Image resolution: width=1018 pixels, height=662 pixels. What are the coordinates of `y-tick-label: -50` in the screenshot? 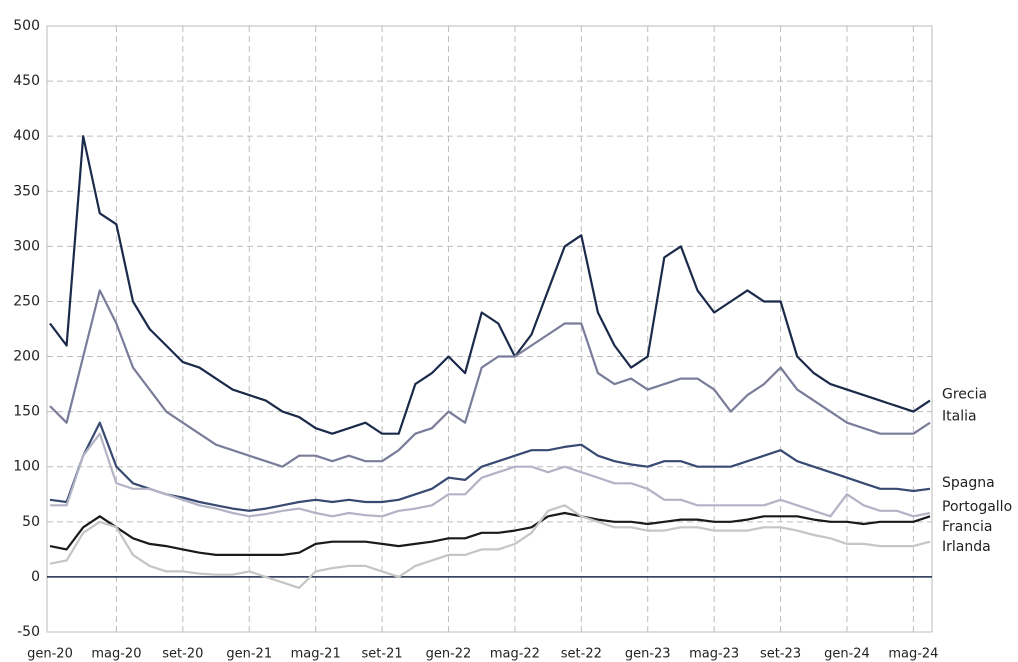 It's located at (28, 632).